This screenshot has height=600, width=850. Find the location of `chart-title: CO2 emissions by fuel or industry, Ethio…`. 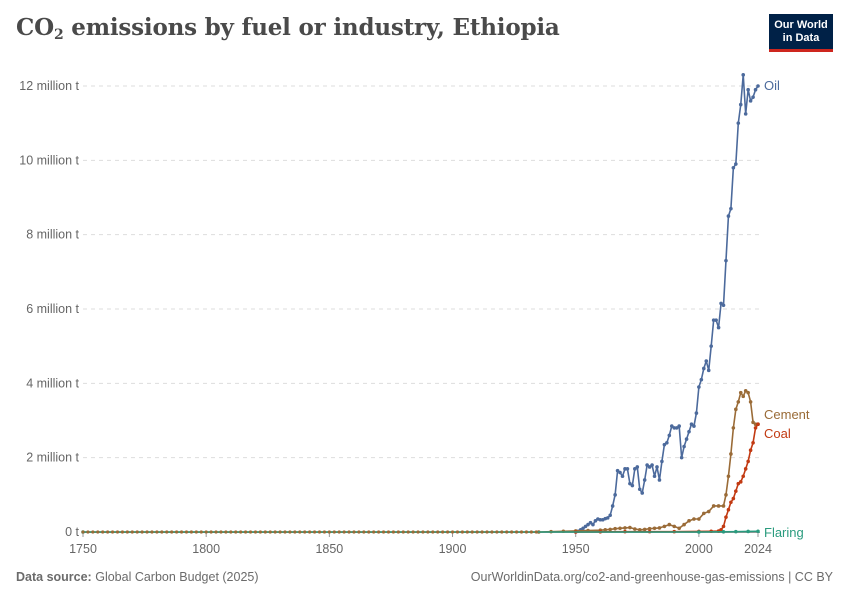

chart-title: CO2 emissions by fuel or industry, Ethio… is located at coordinates (288, 28).